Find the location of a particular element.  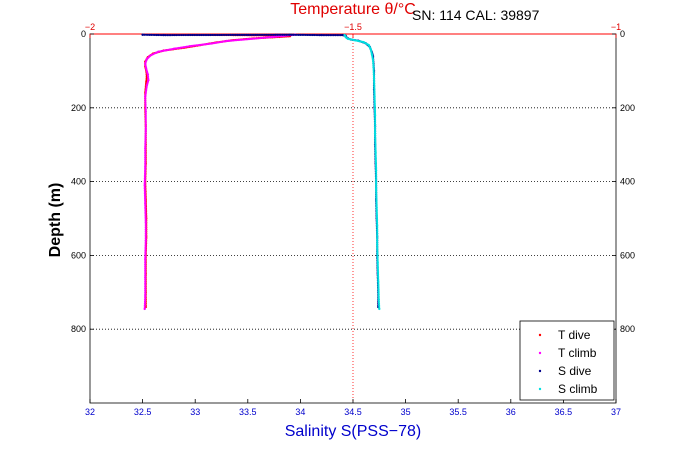

y-tick-label-right: 600 is located at coordinates (627, 255).